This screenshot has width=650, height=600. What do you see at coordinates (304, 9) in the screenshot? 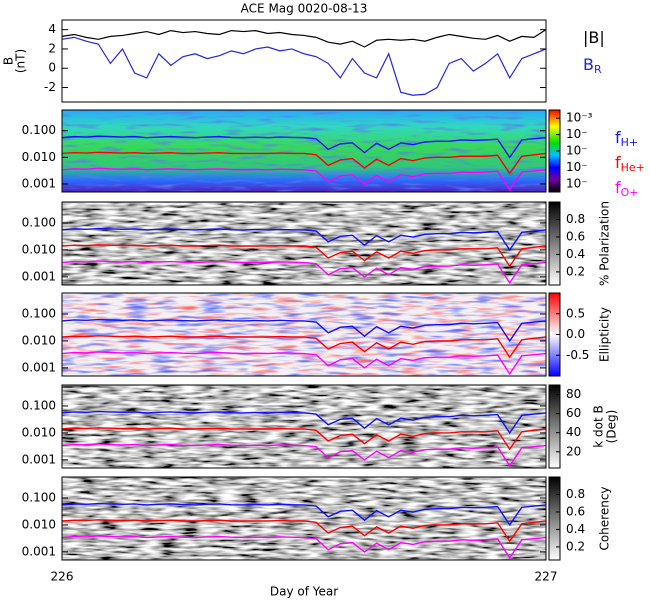
I see `chart-title: ACE Mag 0020-08-13` at bounding box center [304, 9].